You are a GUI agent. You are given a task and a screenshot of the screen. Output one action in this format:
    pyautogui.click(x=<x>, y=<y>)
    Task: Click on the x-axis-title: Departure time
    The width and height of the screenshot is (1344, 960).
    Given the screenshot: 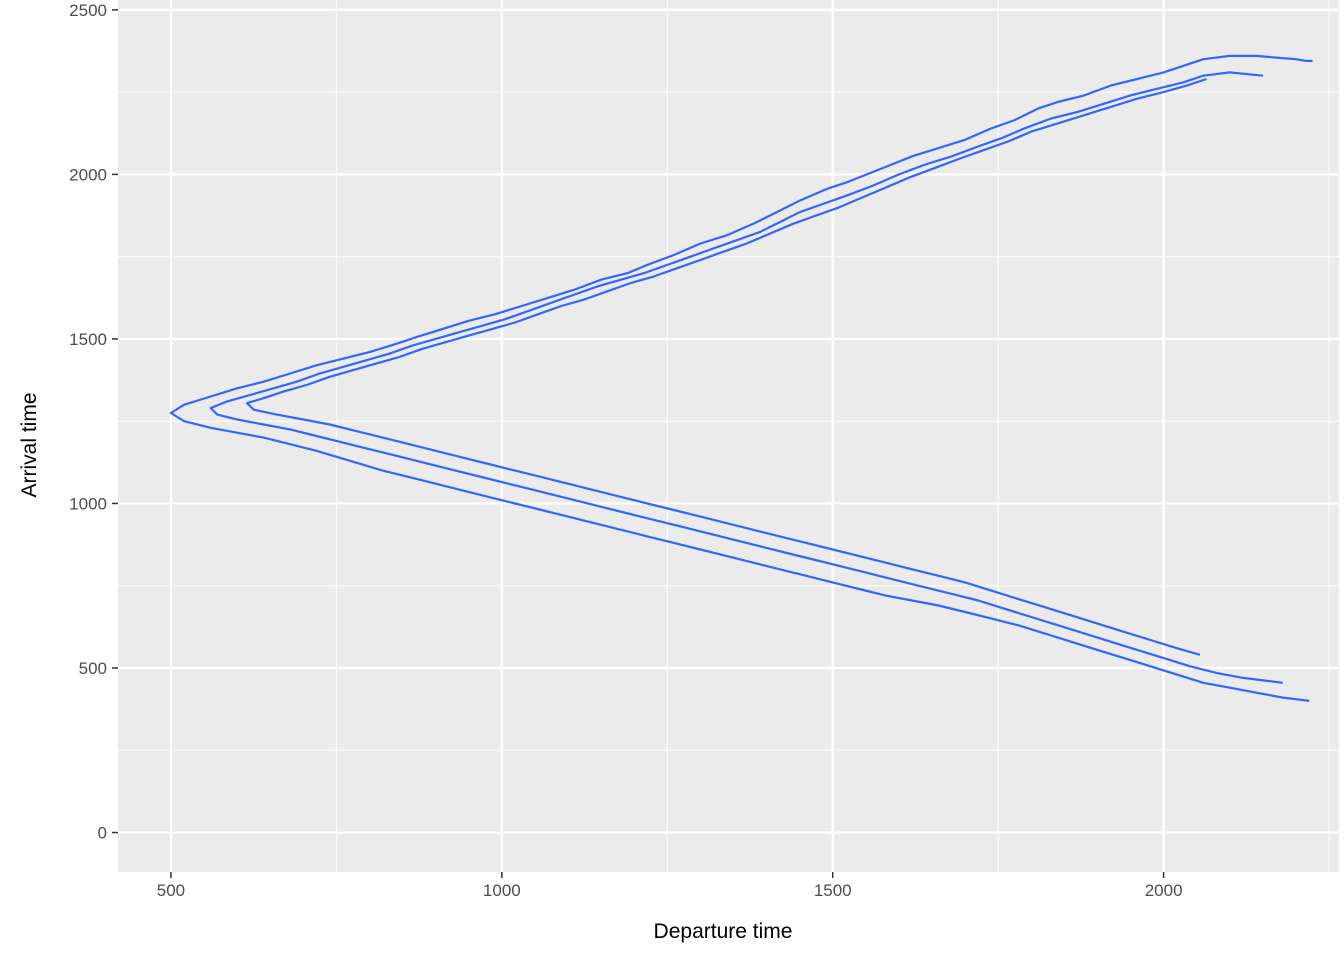 What is the action you would take?
    pyautogui.click(x=723, y=931)
    